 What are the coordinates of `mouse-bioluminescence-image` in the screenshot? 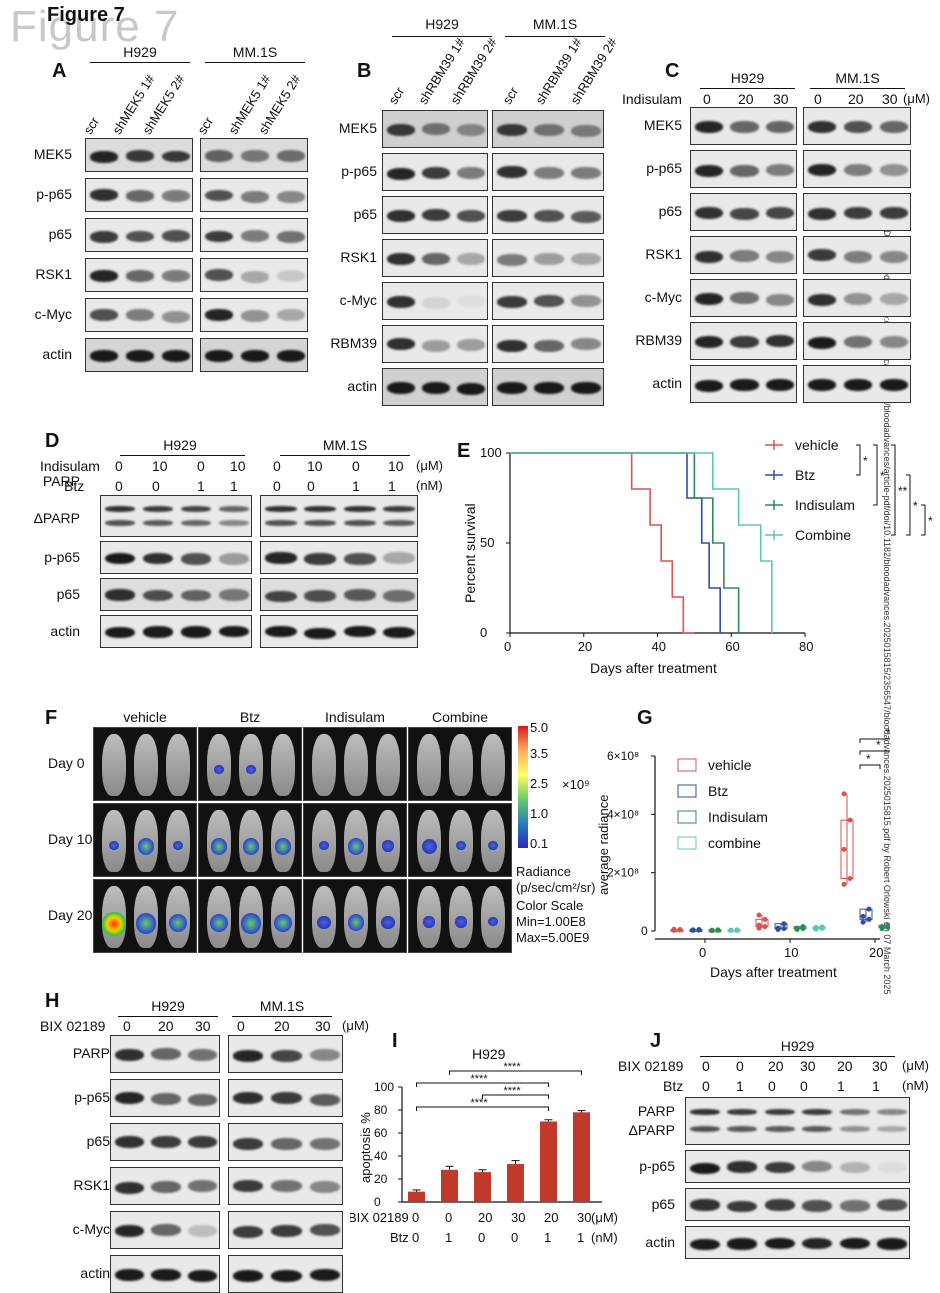 It's located at (355, 840).